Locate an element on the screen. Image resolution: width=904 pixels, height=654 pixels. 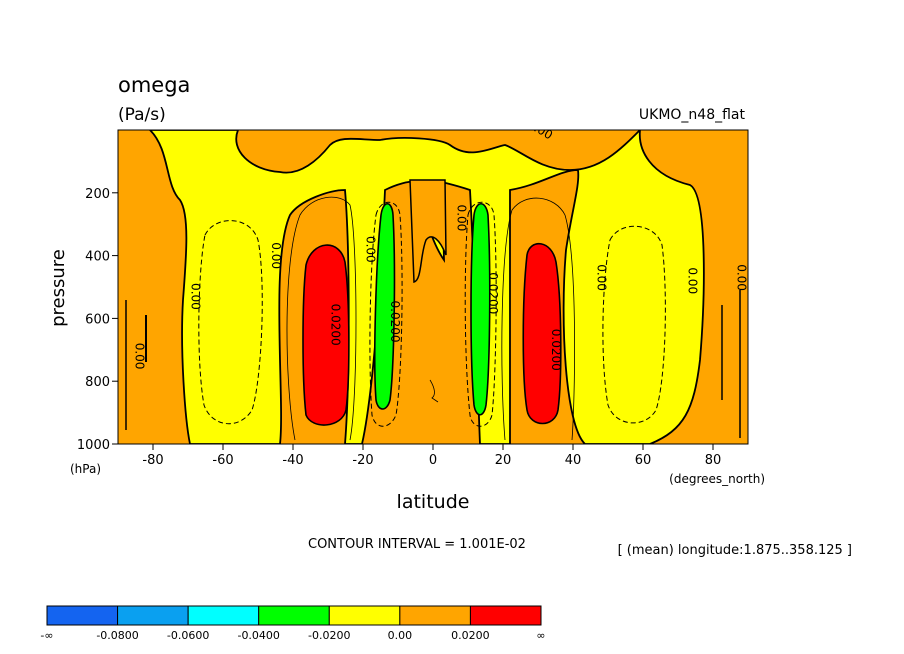
y-tick-label: 600 is located at coordinates (97, 319).